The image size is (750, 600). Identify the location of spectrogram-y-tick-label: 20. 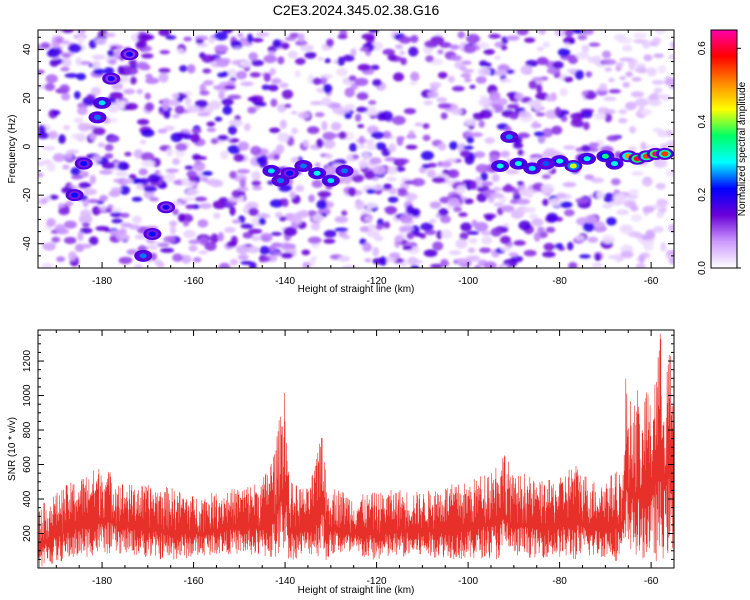
(27, 98).